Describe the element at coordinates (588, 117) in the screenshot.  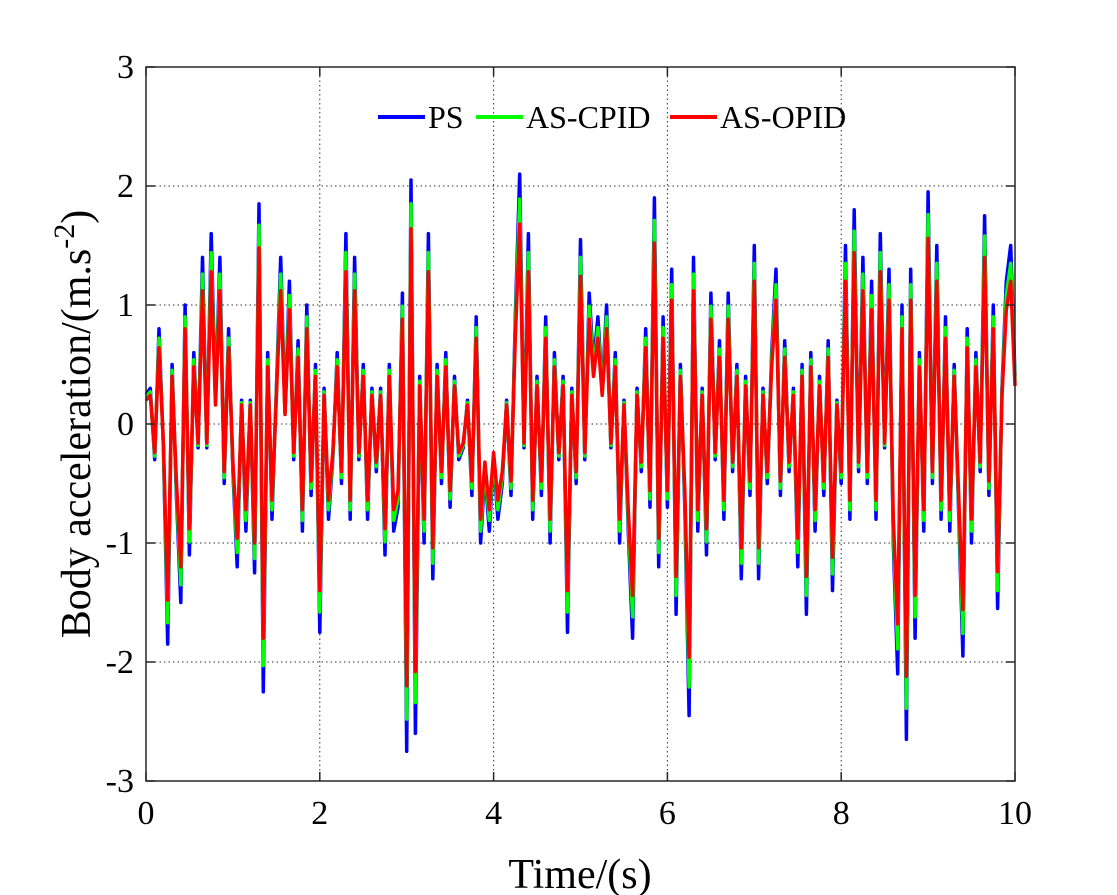
I see `legend-label-as-cpid: AS-CPID` at that location.